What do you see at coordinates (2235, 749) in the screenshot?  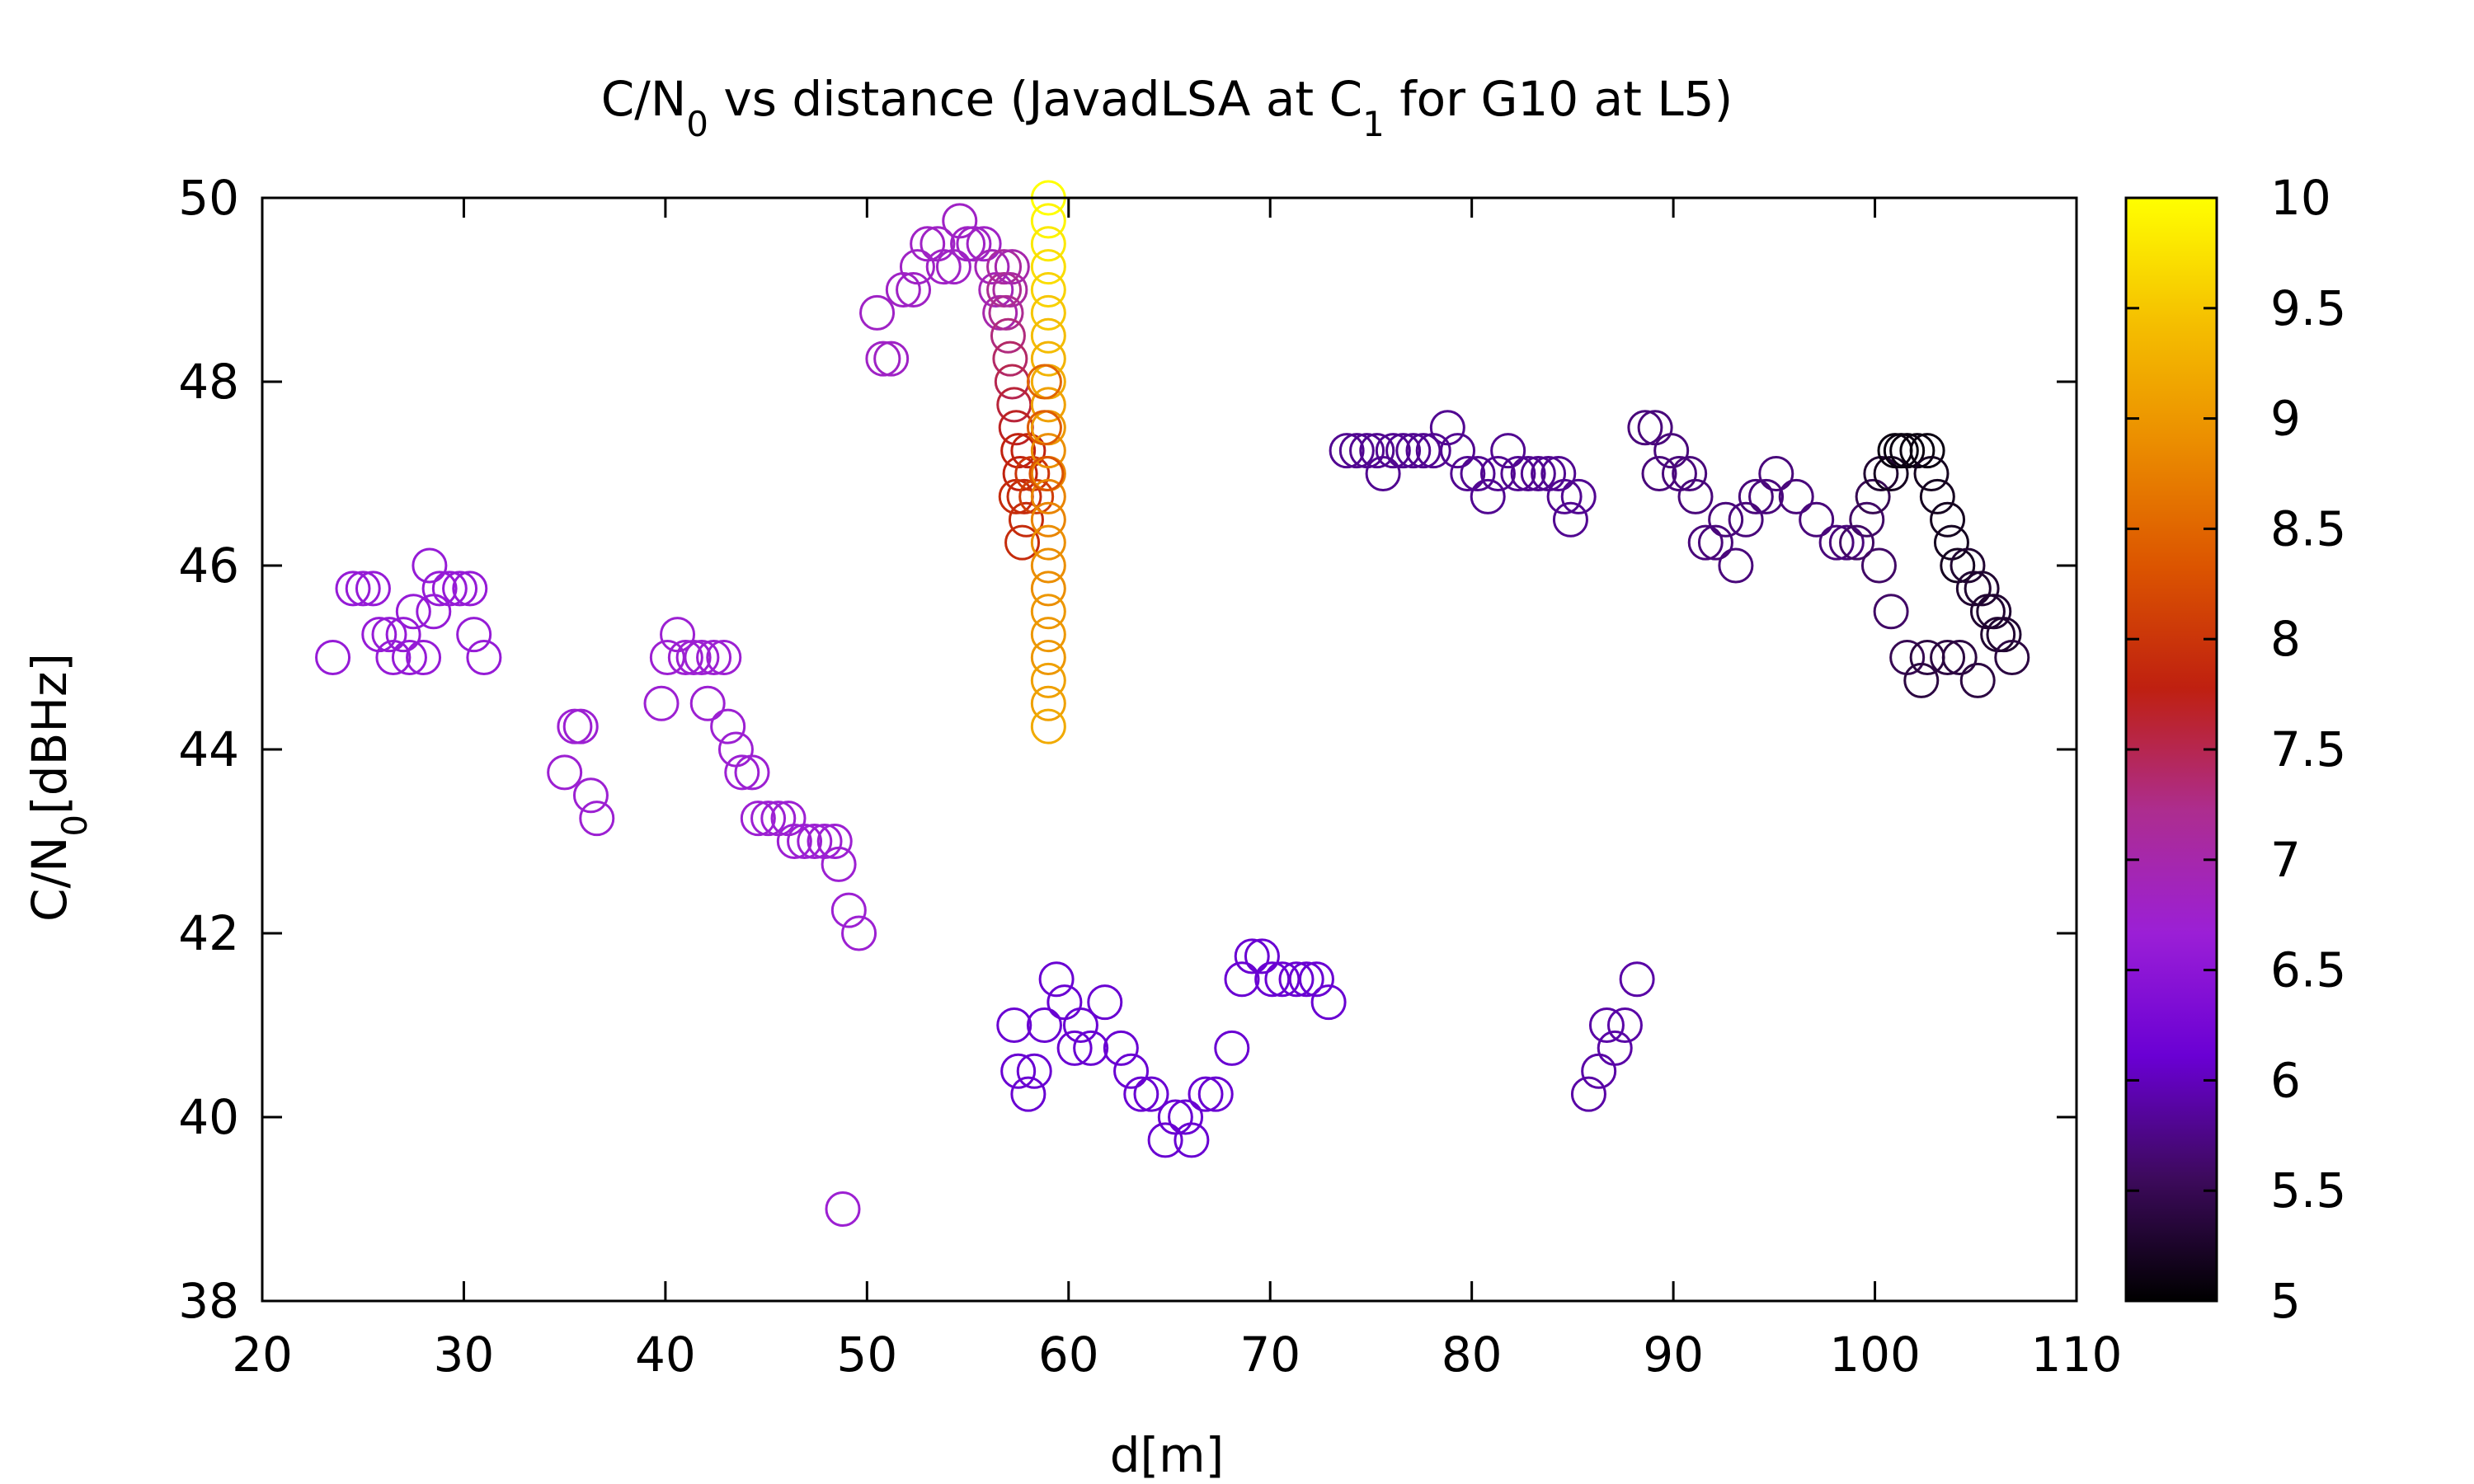 I see `colorbar: 5 5.5 6 6.5 7 7.5 8 8.5 9 9.5 10` at bounding box center [2235, 749].